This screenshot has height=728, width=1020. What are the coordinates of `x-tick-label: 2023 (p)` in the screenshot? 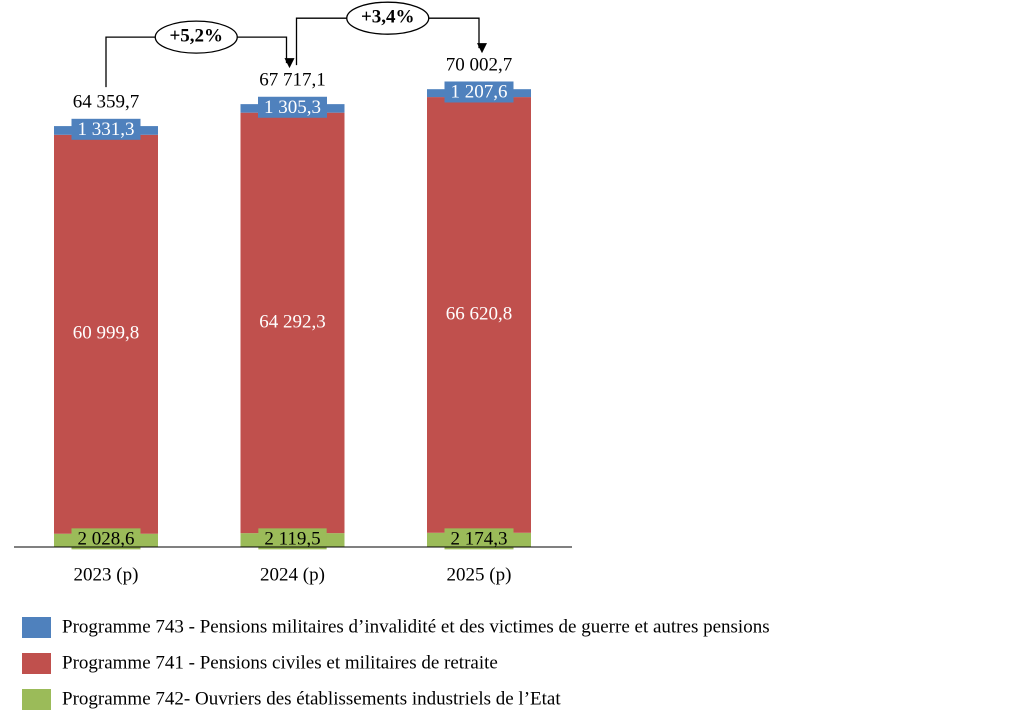 It's located at (106, 574).